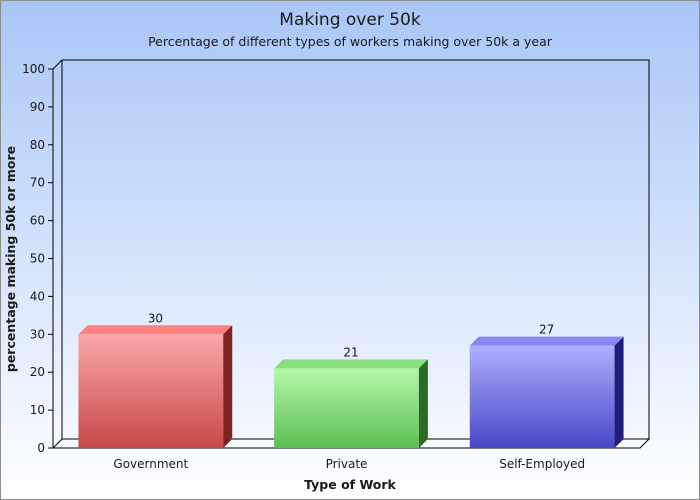 This screenshot has width=700, height=500. What do you see at coordinates (37, 107) in the screenshot?
I see `y-tick-label: 90` at bounding box center [37, 107].